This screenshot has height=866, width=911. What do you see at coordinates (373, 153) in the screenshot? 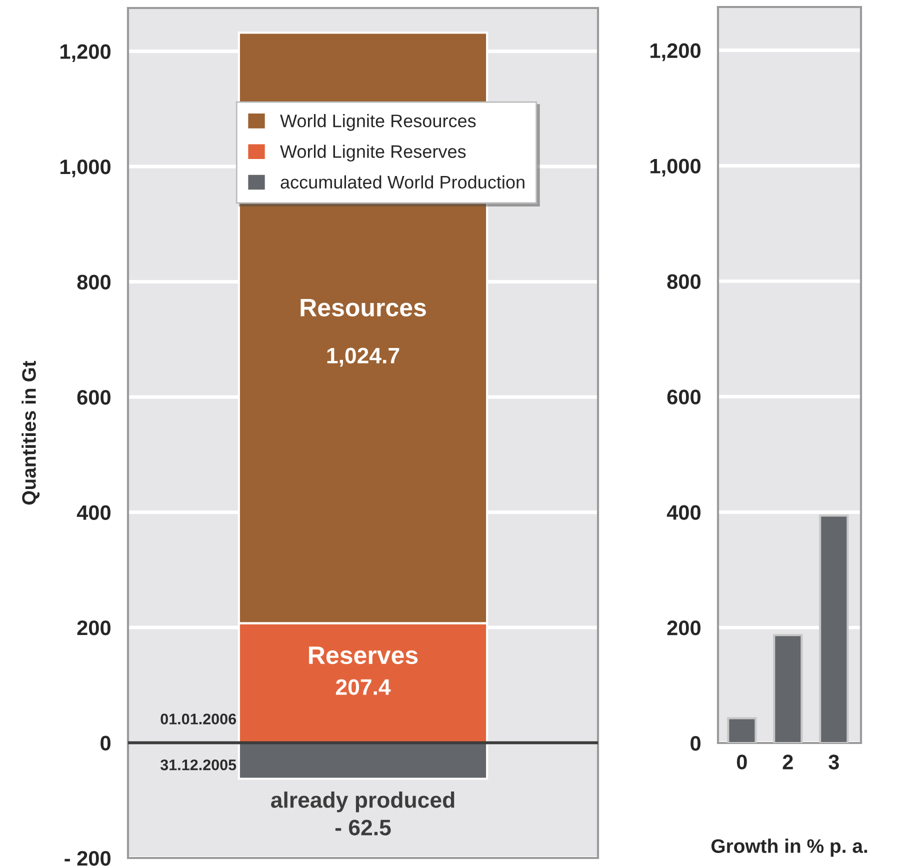
I see `legend-label: World Lignite Reserves` at bounding box center [373, 153].